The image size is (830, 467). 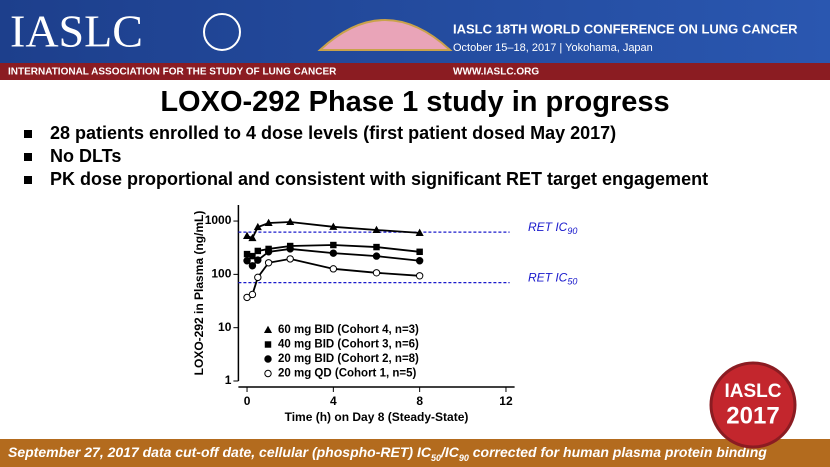 I want to click on reference-label-sub: 90, so click(x=572, y=231).